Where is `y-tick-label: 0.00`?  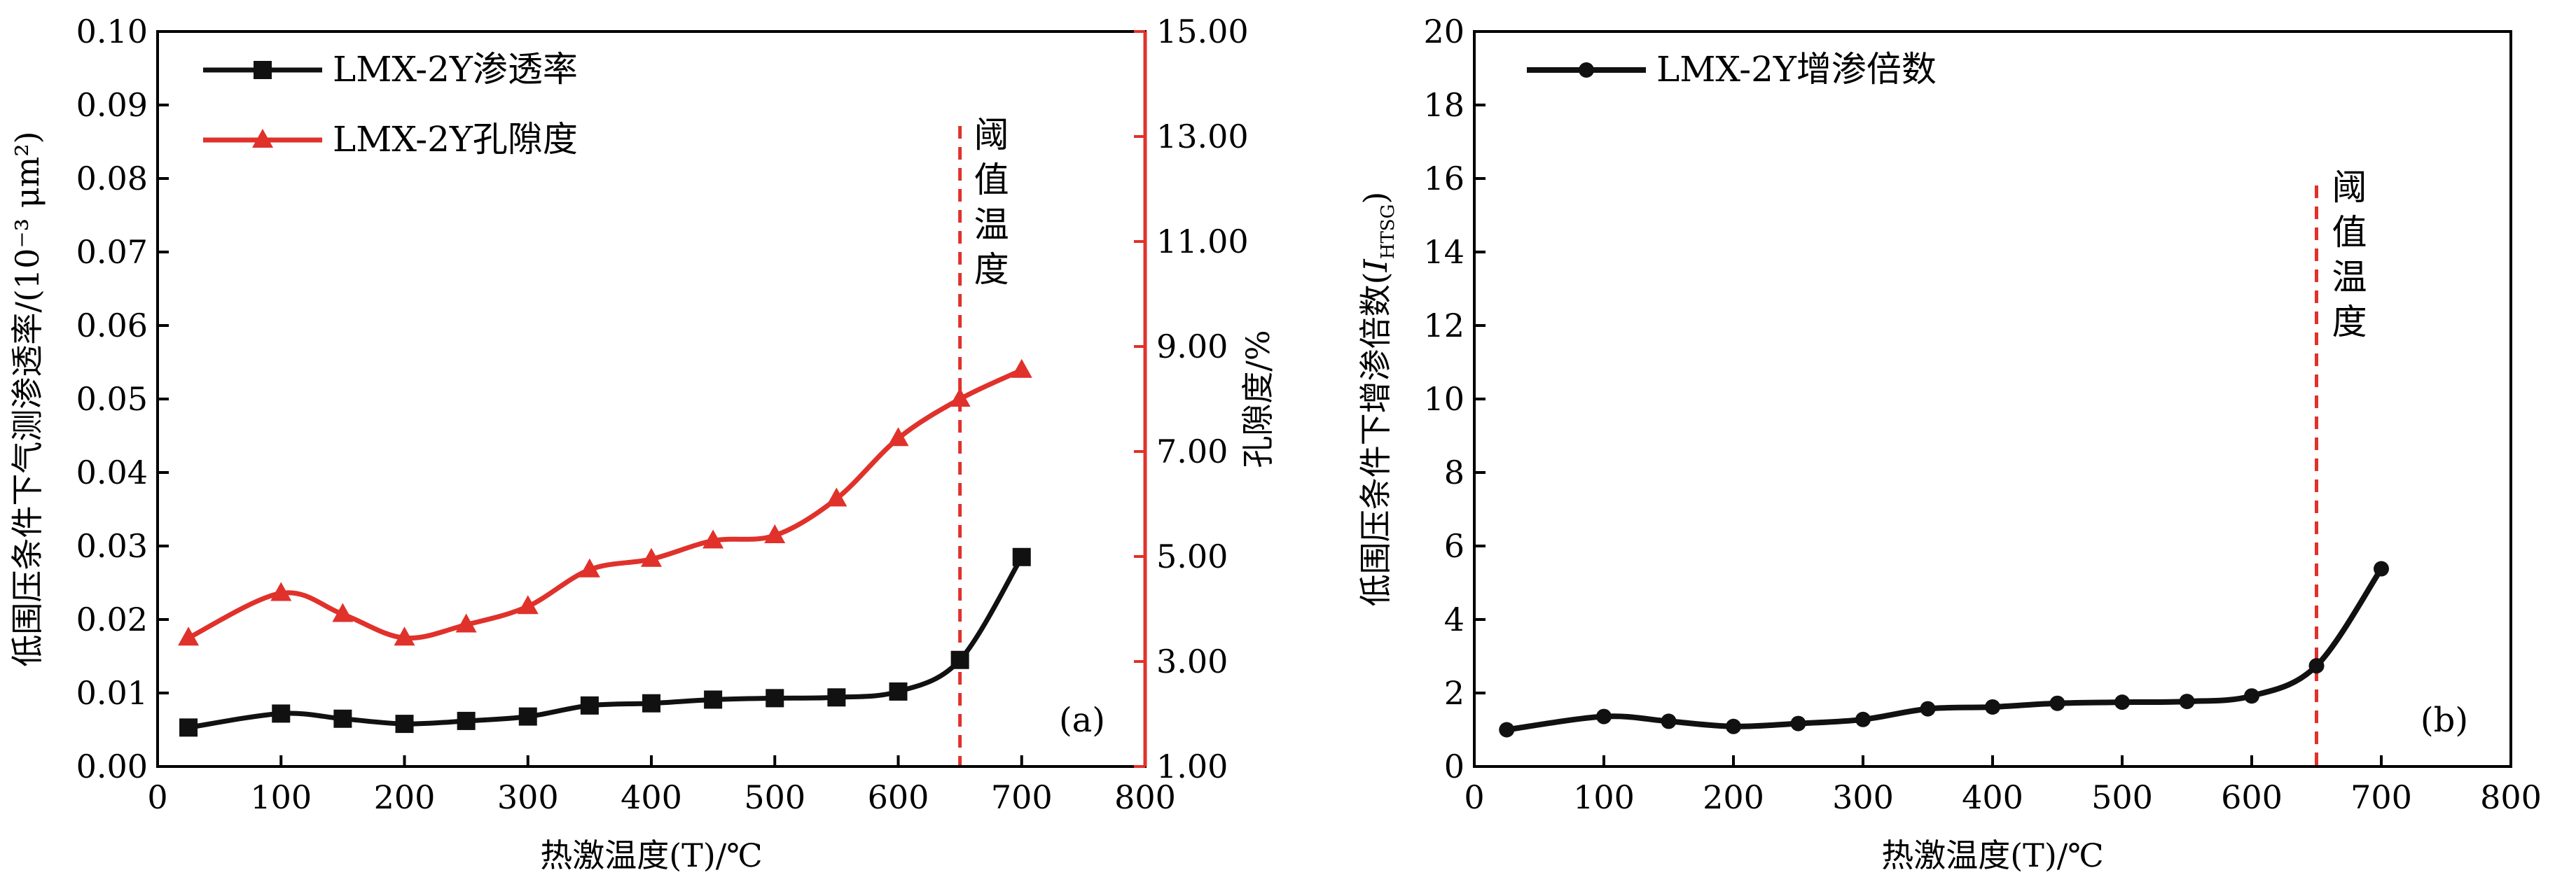 y-tick-label: 0.00 is located at coordinates (112, 766).